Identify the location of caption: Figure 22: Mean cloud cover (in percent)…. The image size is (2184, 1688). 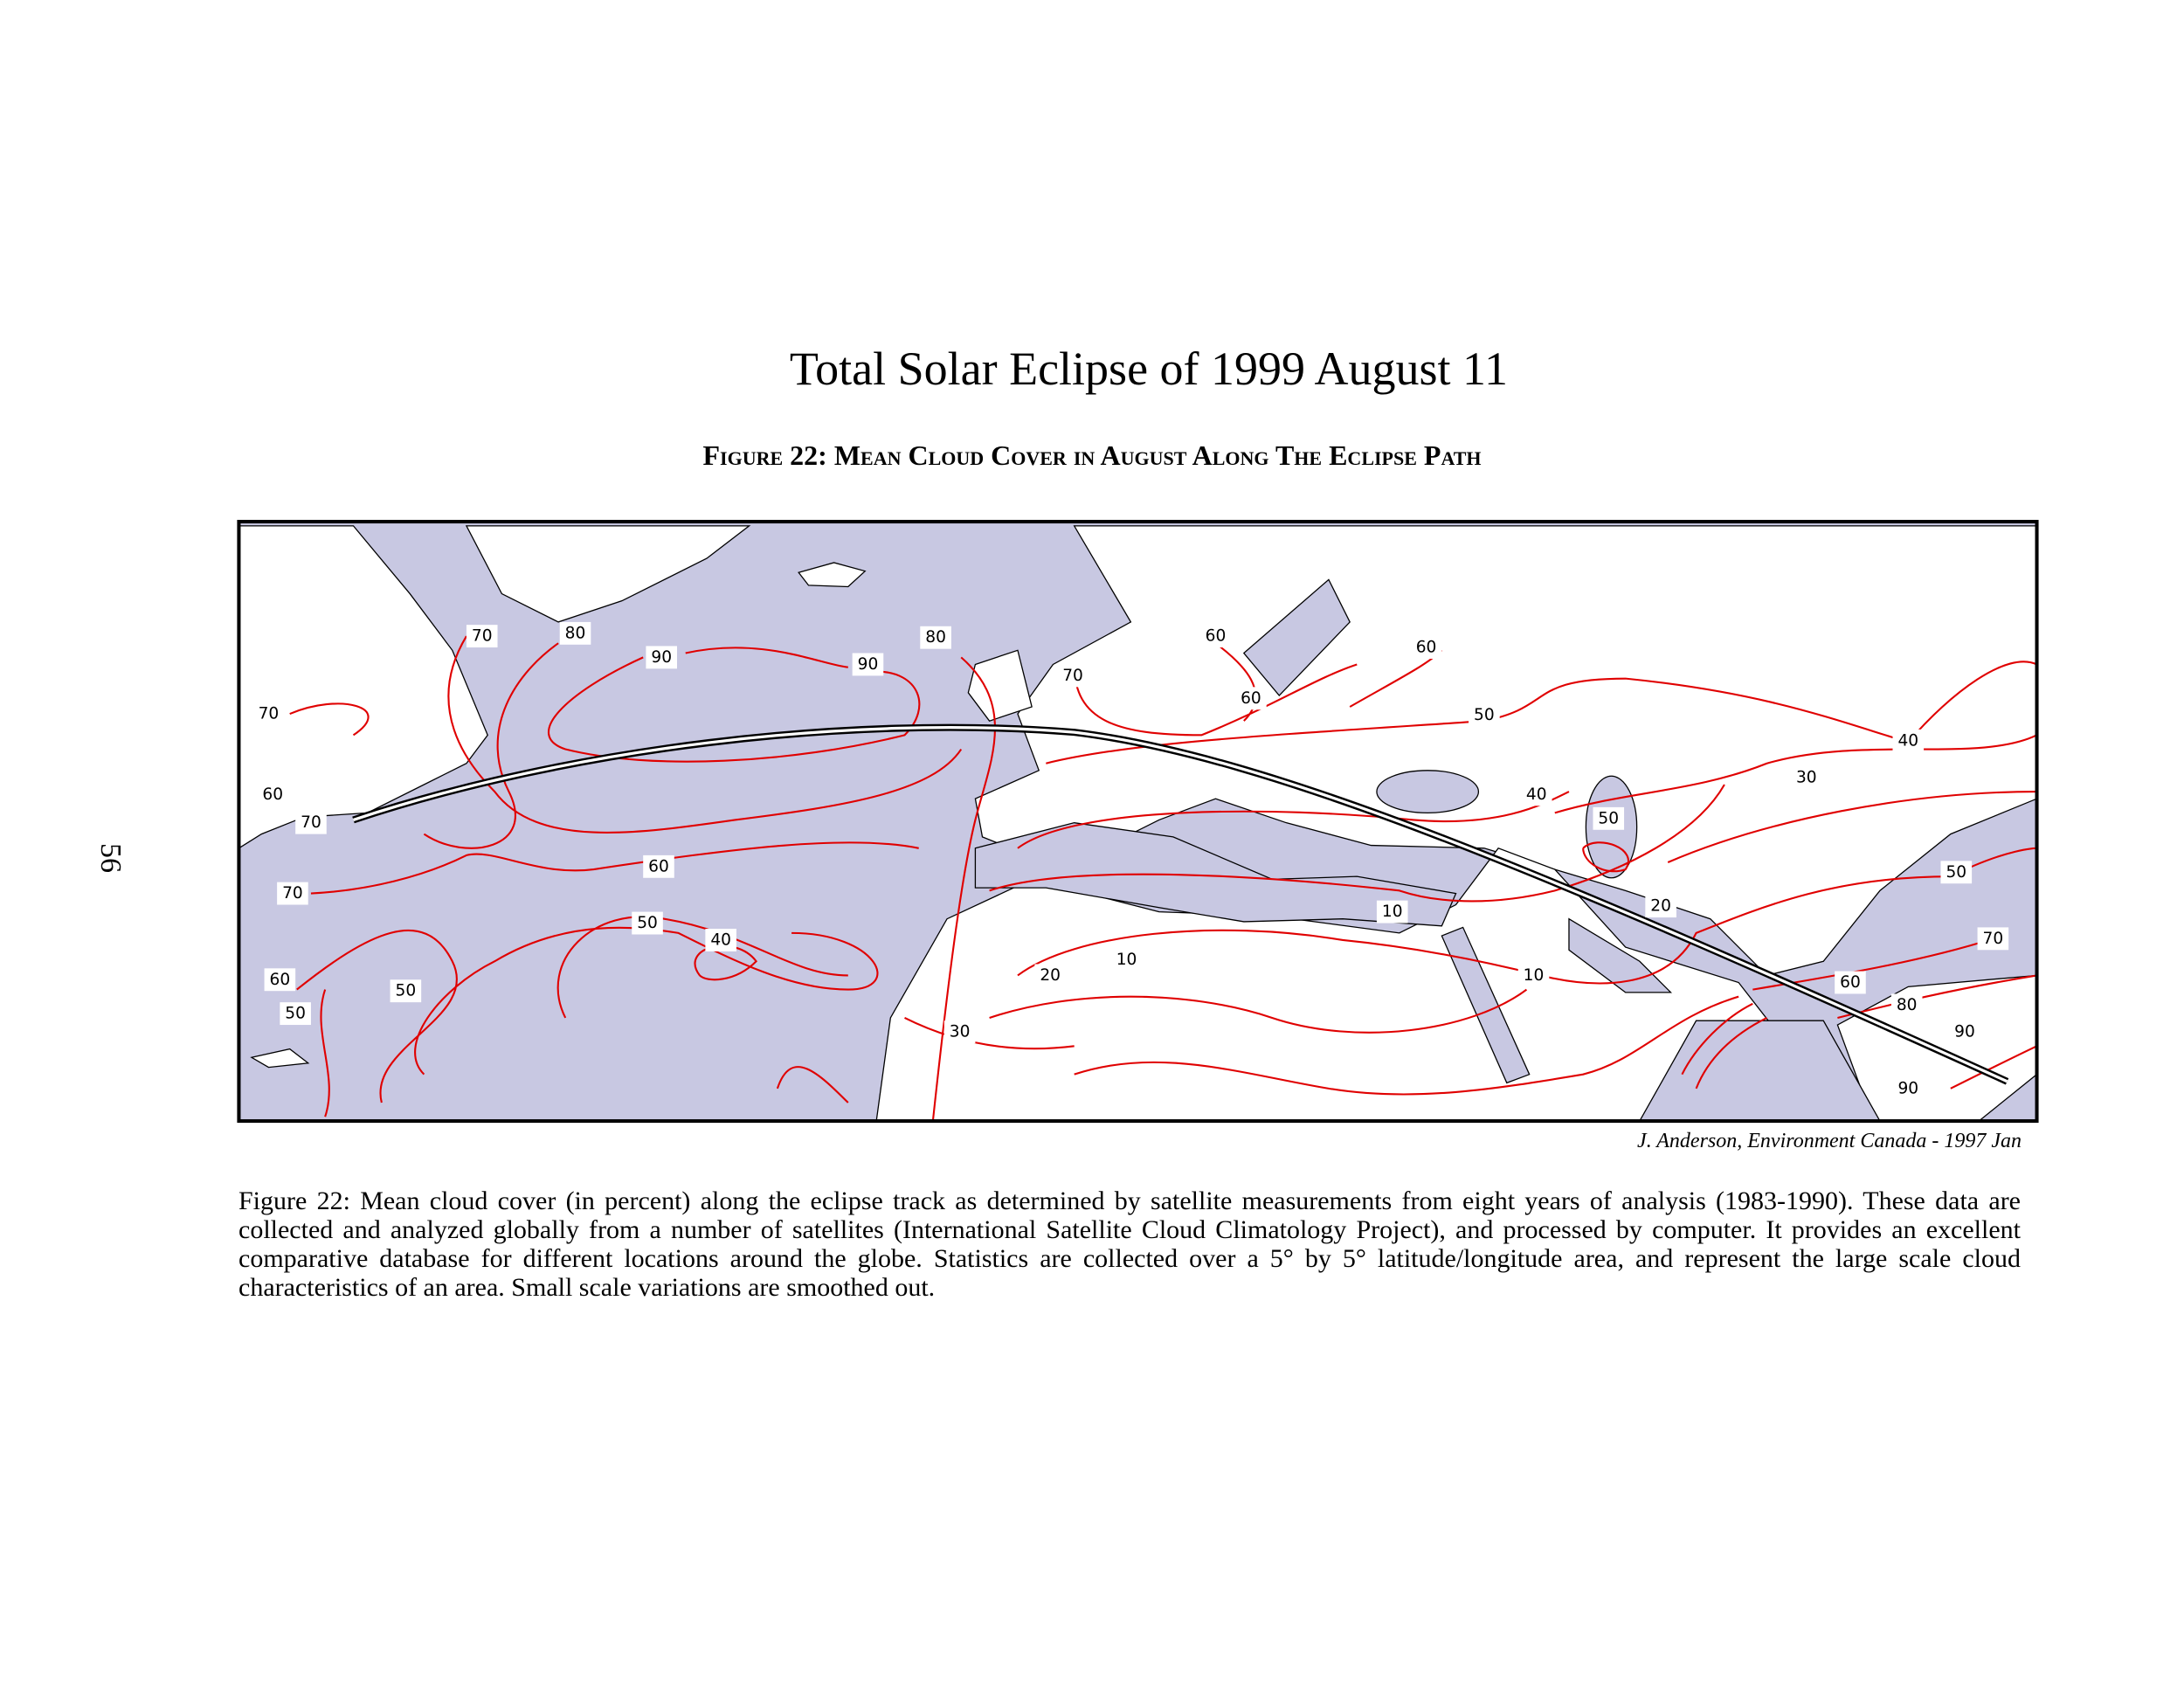
(1129, 1244).